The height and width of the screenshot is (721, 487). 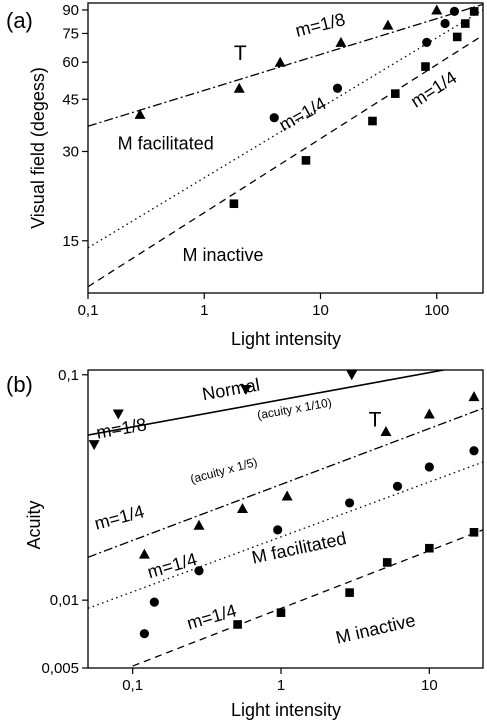 What do you see at coordinates (70, 33) in the screenshot?
I see `y-tick-label: 75` at bounding box center [70, 33].